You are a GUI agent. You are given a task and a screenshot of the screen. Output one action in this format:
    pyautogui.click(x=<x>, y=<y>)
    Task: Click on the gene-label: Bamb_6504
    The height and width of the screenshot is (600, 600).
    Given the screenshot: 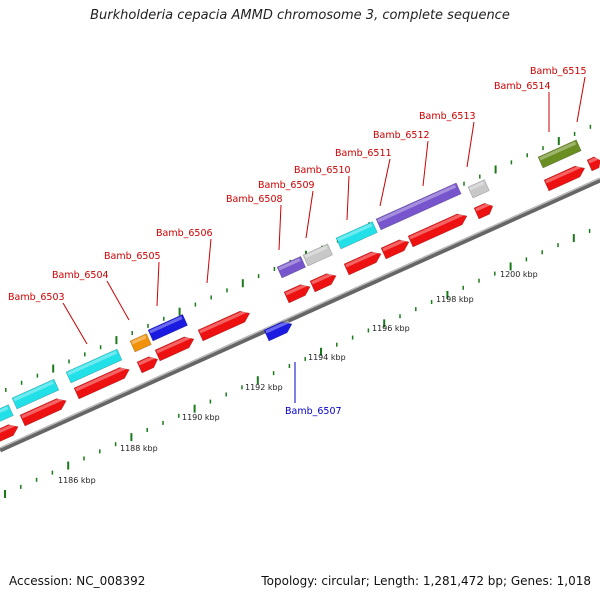 What is the action you would take?
    pyautogui.click(x=80, y=275)
    